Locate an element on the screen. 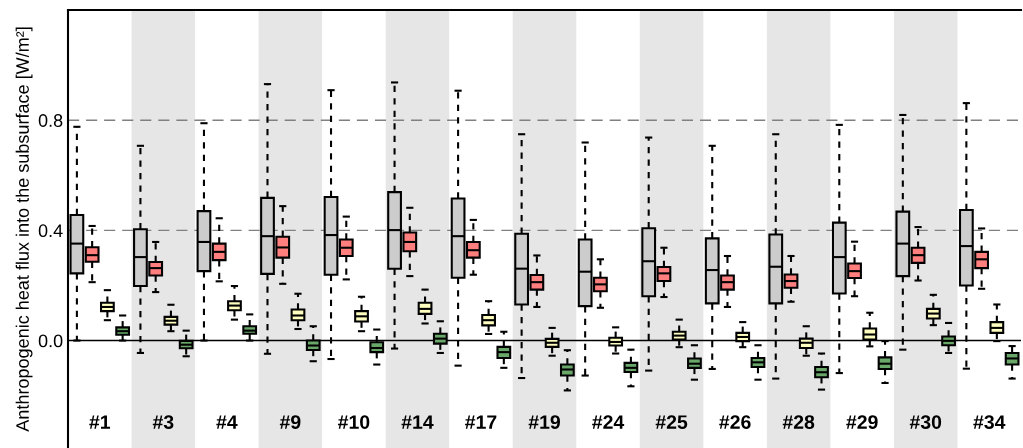 The image size is (1023, 448). y-tick-label: 0.0 is located at coordinates (50, 341).